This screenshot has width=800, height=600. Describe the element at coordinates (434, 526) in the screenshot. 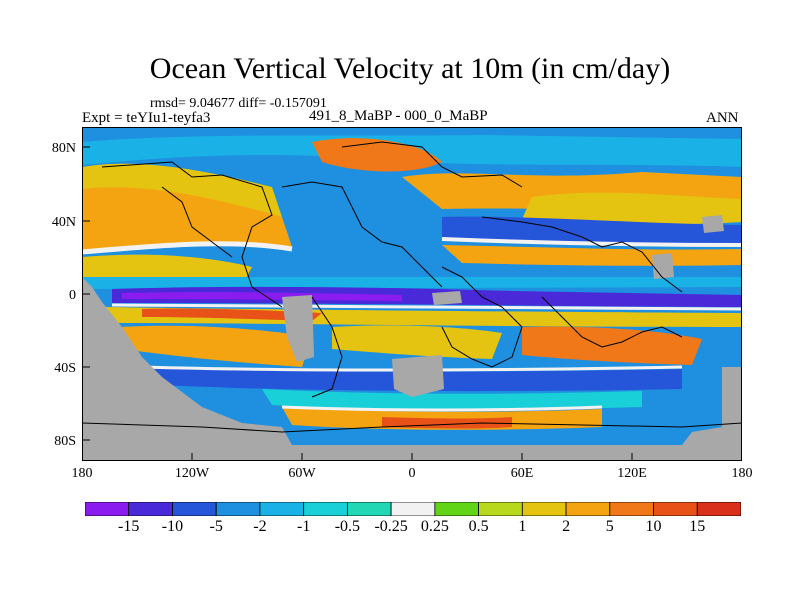

I see `colorbar-label: 0.25` at that location.